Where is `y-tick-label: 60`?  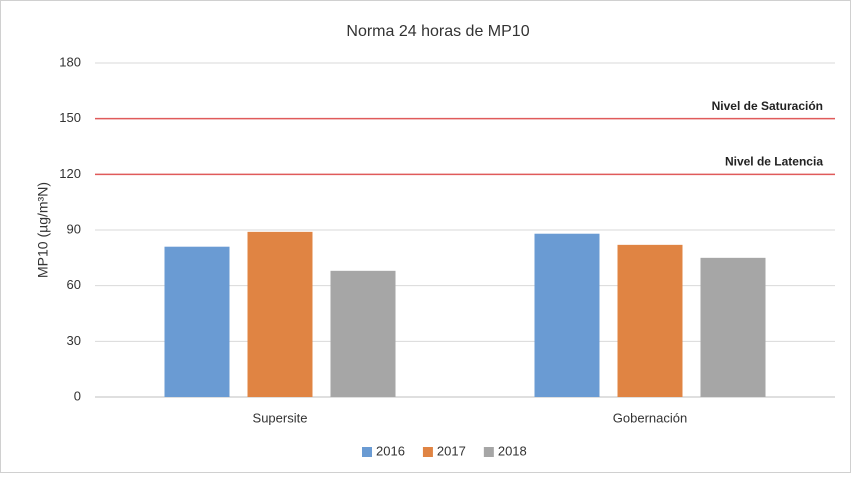 y-tick-label: 60 is located at coordinates (74, 284).